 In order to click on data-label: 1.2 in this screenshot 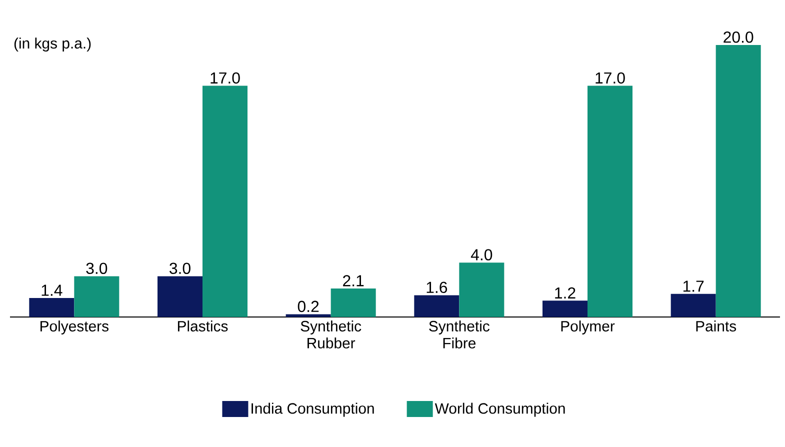, I will do `click(565, 292)`.